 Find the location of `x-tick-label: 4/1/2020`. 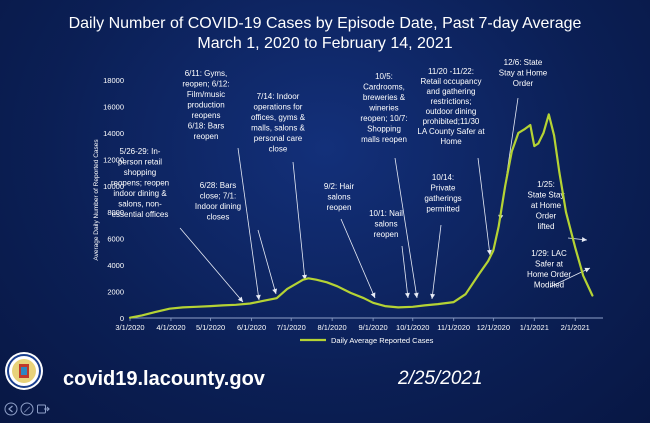

x-tick-label: 4/1/2020 is located at coordinates (170, 327).